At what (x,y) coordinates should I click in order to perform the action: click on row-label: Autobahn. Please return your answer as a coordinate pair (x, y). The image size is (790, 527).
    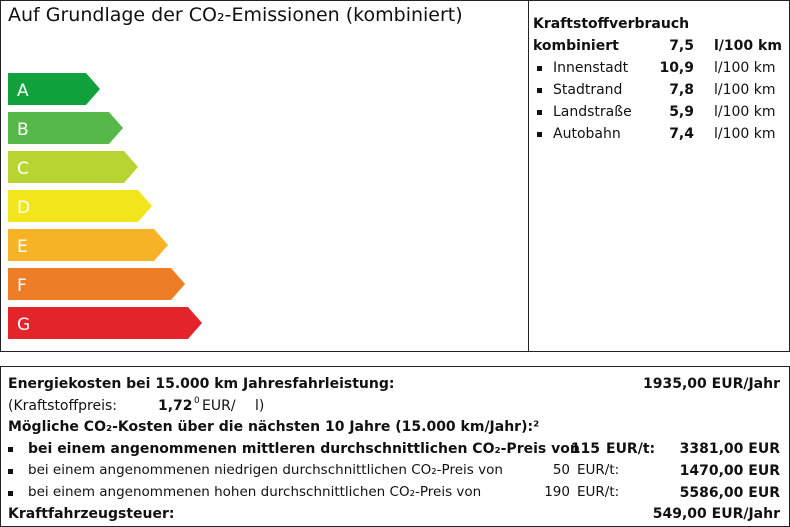
    Looking at the image, I should click on (587, 134).